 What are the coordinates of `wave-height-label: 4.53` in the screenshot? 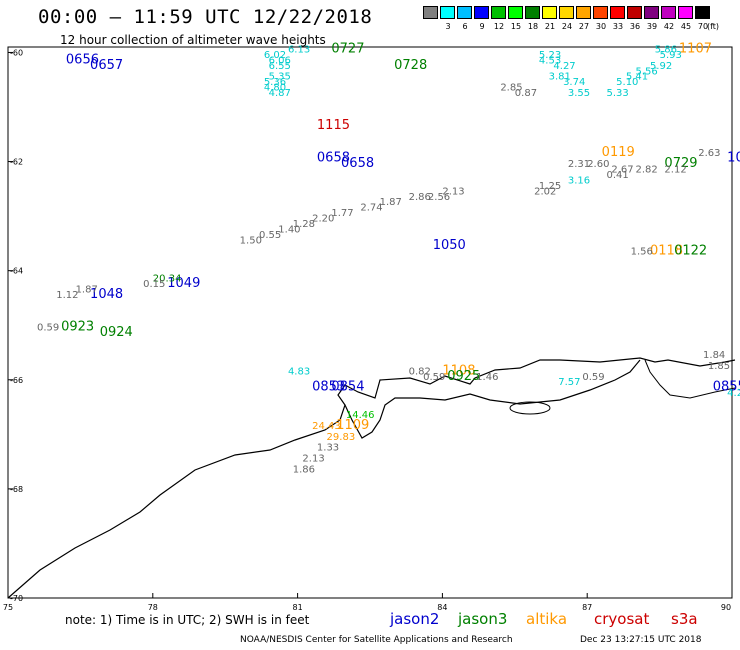 It's located at (550, 60).